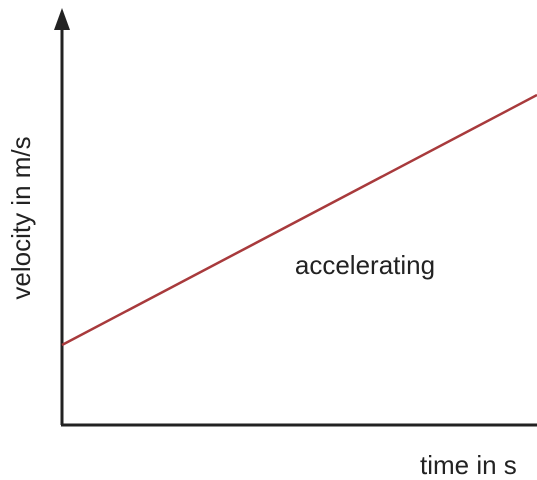  Describe the element at coordinates (468, 465) in the screenshot. I see `x-axis-label: time in s` at that location.